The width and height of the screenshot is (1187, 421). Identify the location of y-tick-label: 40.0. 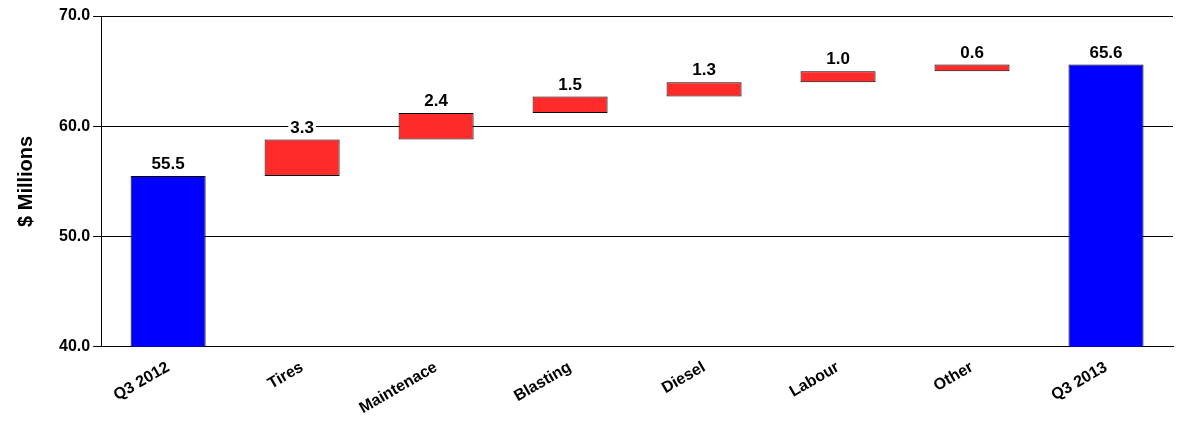
(75, 346).